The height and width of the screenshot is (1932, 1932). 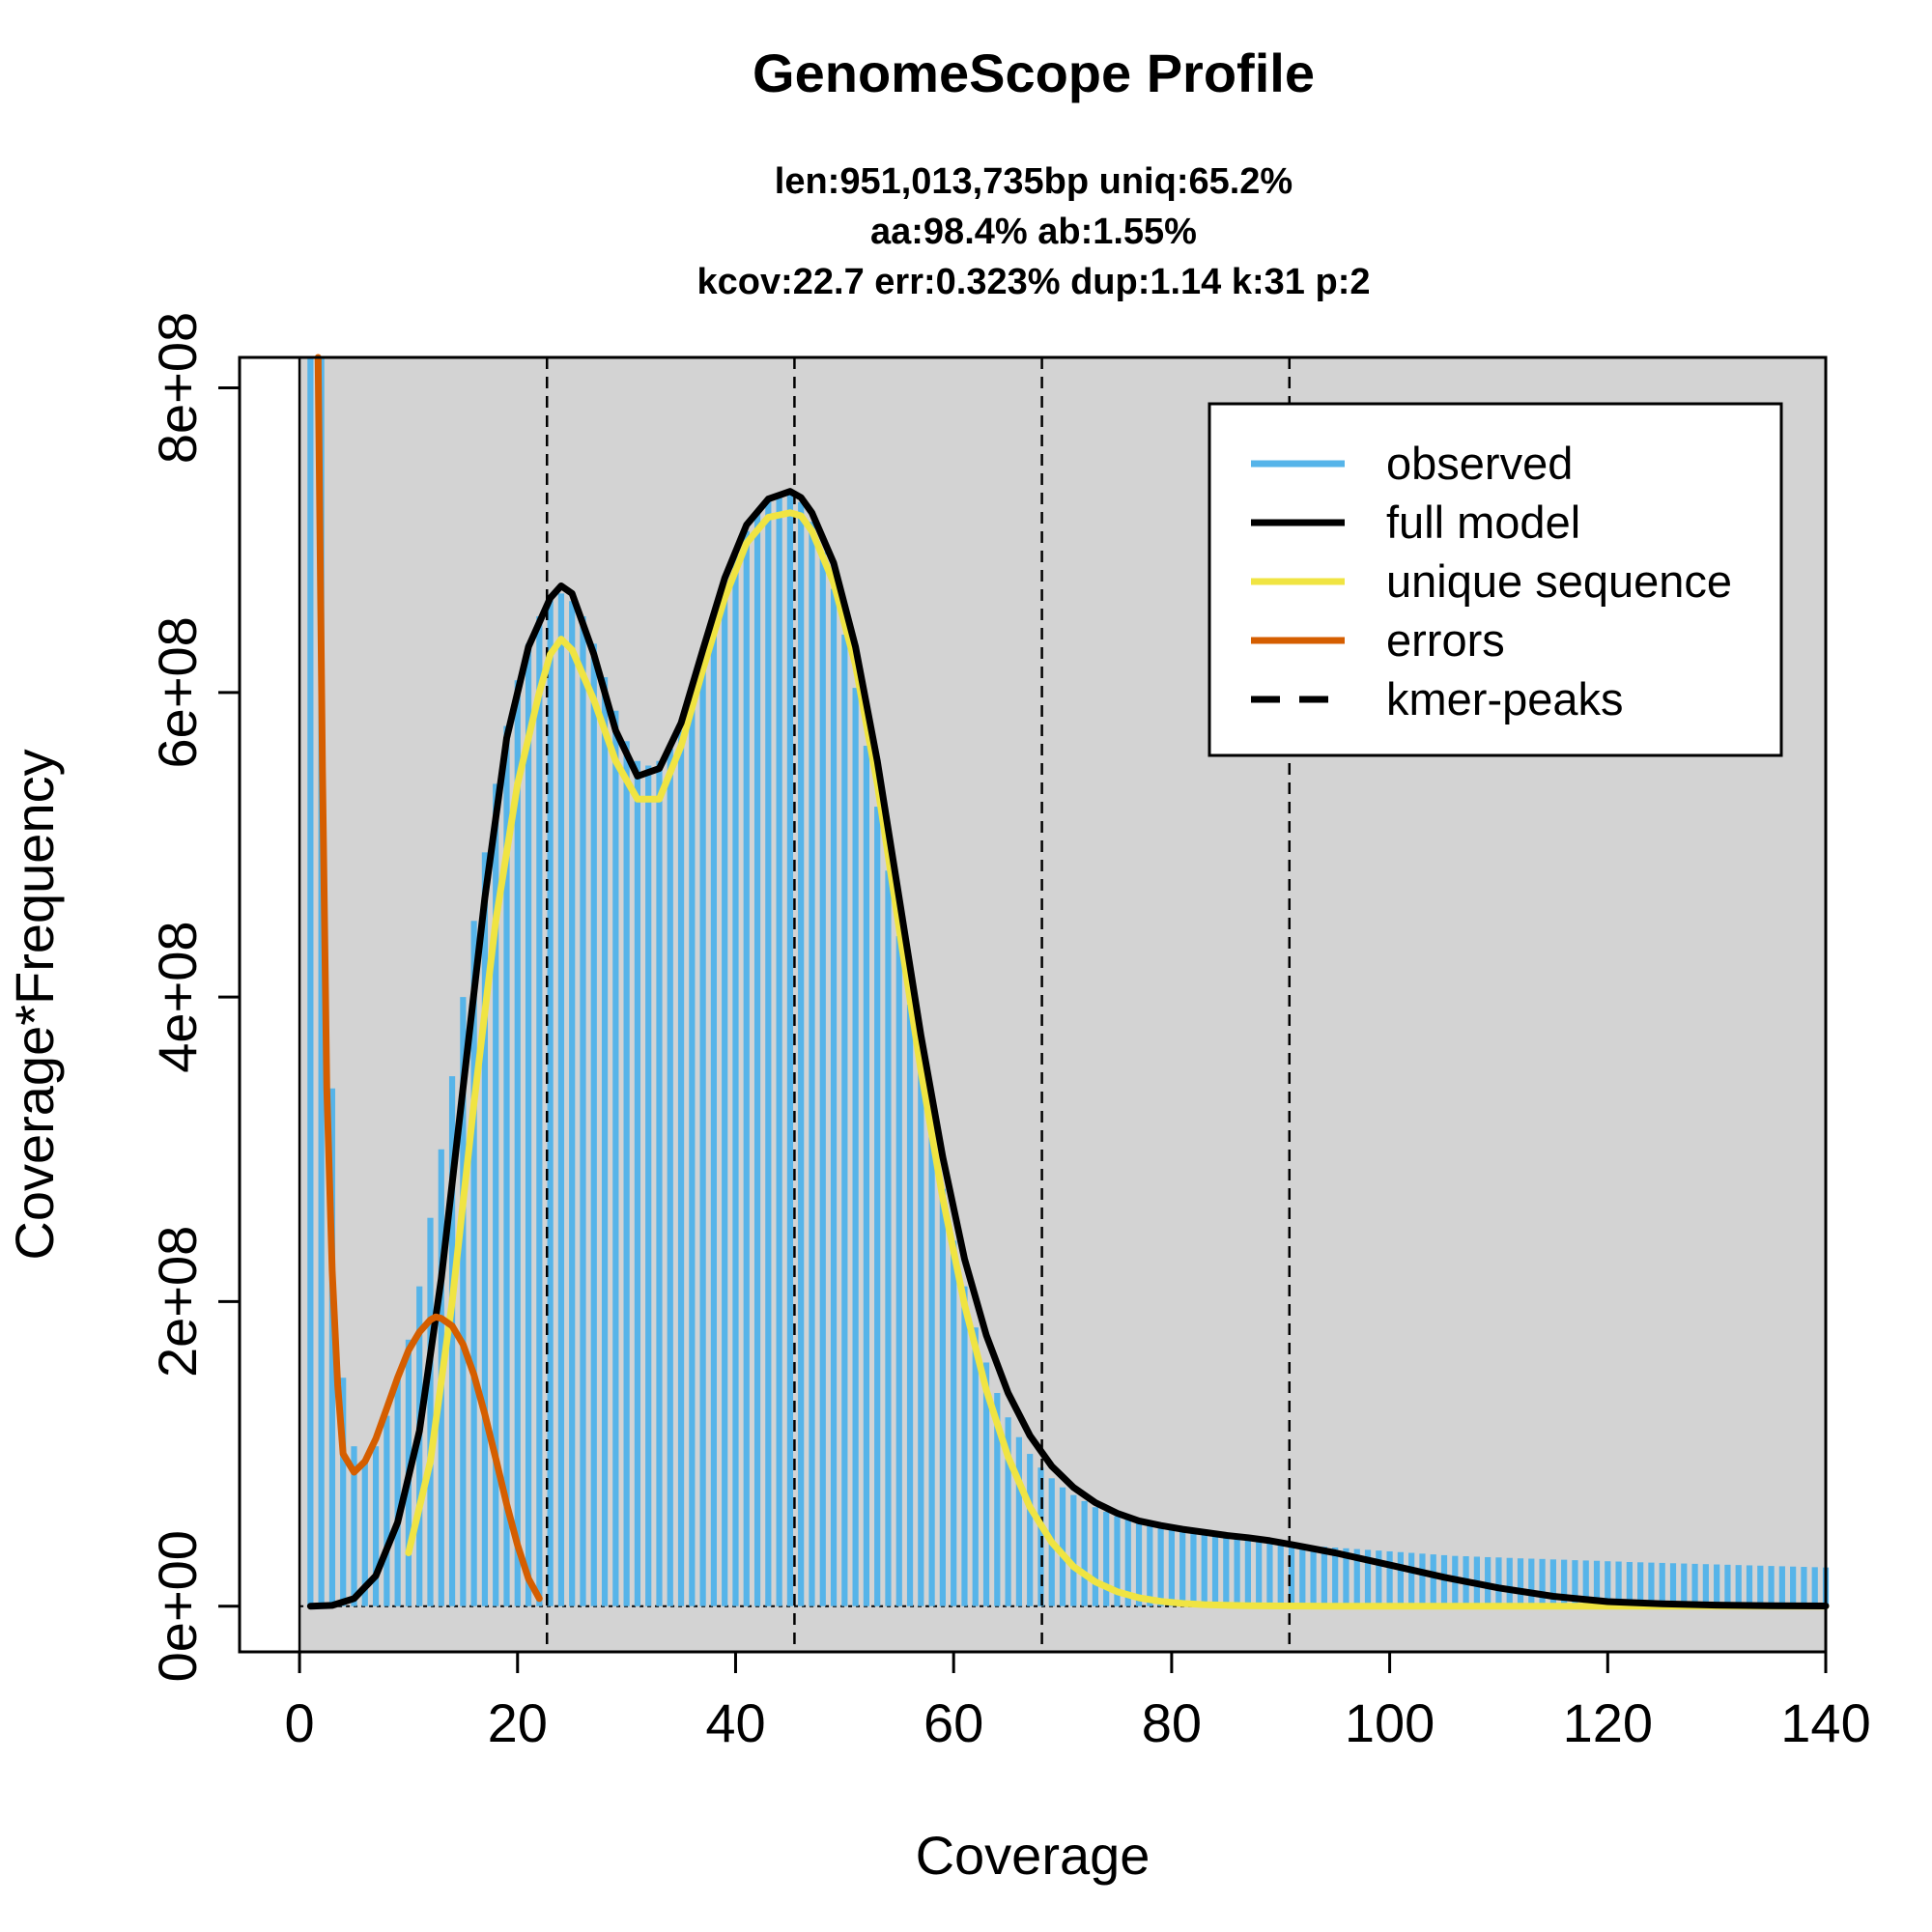 What do you see at coordinates (34, 1005) in the screenshot?
I see `y-axis-label: Coverage*Frequency` at bounding box center [34, 1005].